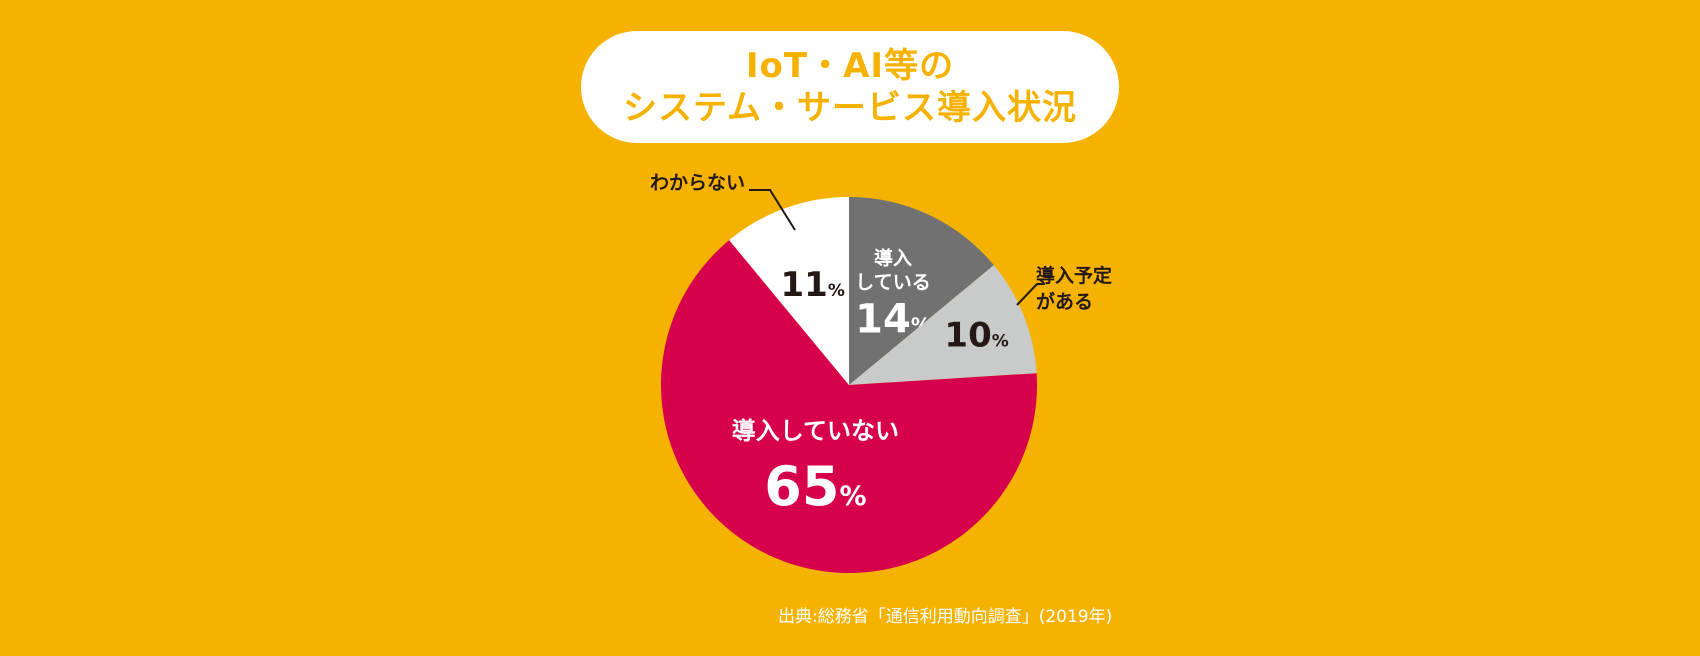 Image resolution: width=1700 pixels, height=656 pixels. I want to click on slice-label: 導入, so click(893, 257).